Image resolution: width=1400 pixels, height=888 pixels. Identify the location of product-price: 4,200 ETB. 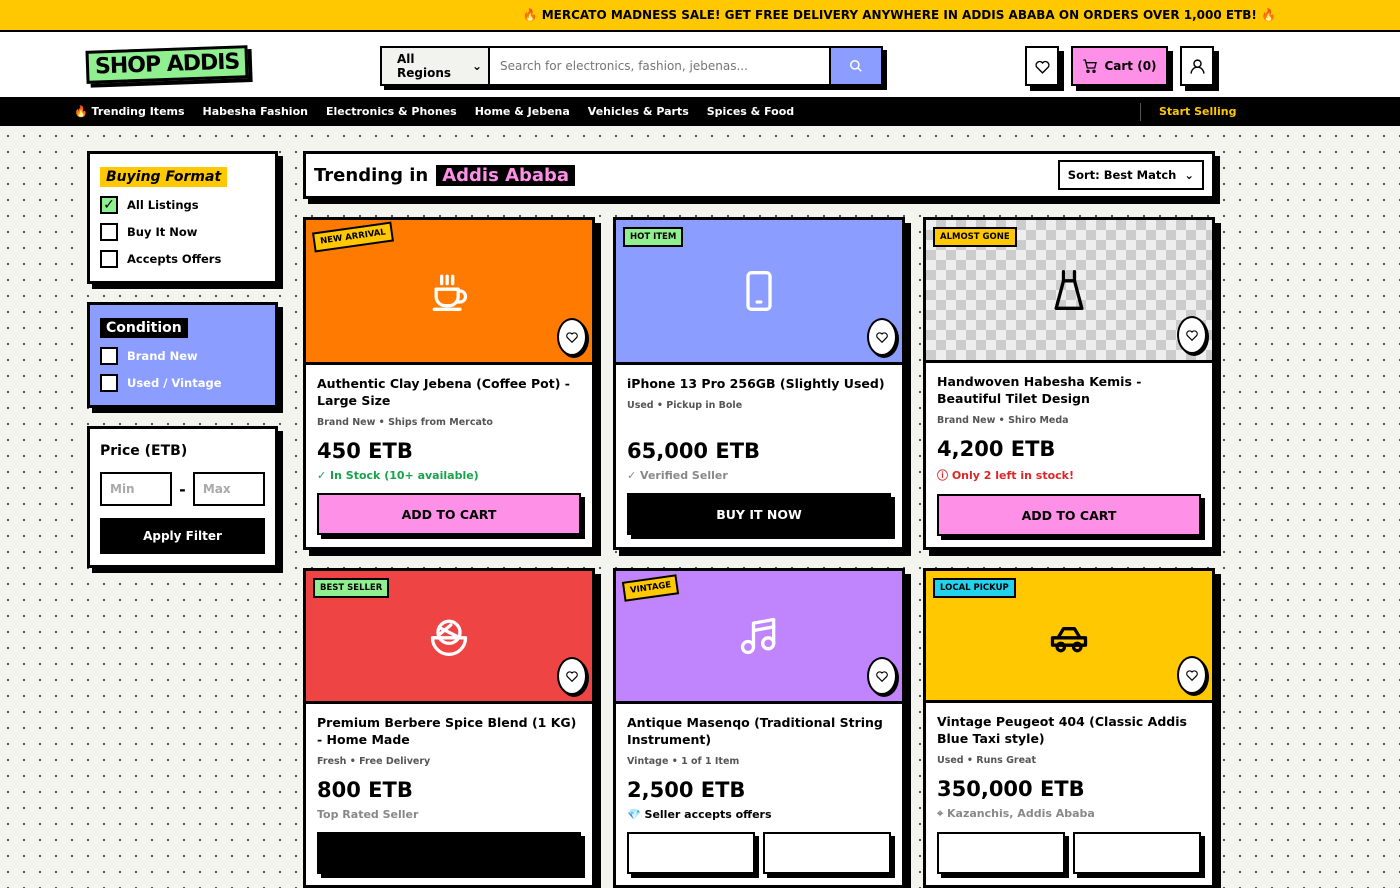
(996, 449).